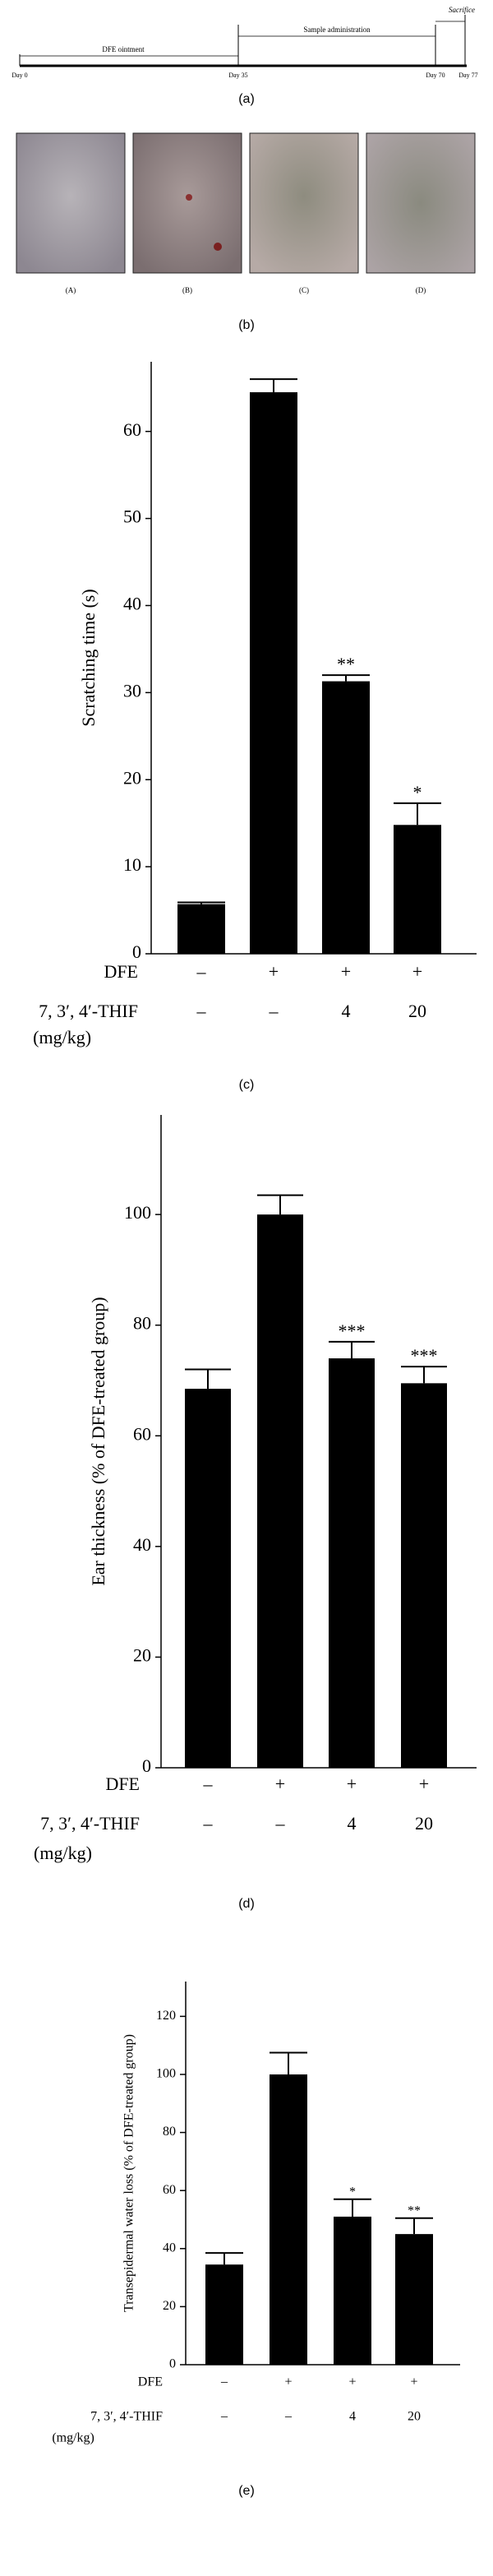  Describe the element at coordinates (246, 325) in the screenshot. I see `panel-label: (b)` at that location.